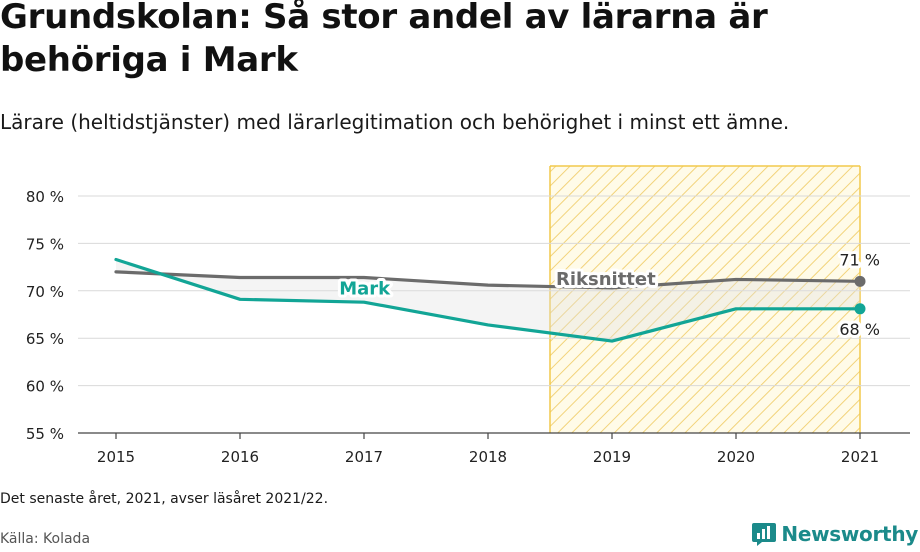 This screenshot has height=552, width=920. I want to click on y-tick-label: 60 %, so click(45, 387).